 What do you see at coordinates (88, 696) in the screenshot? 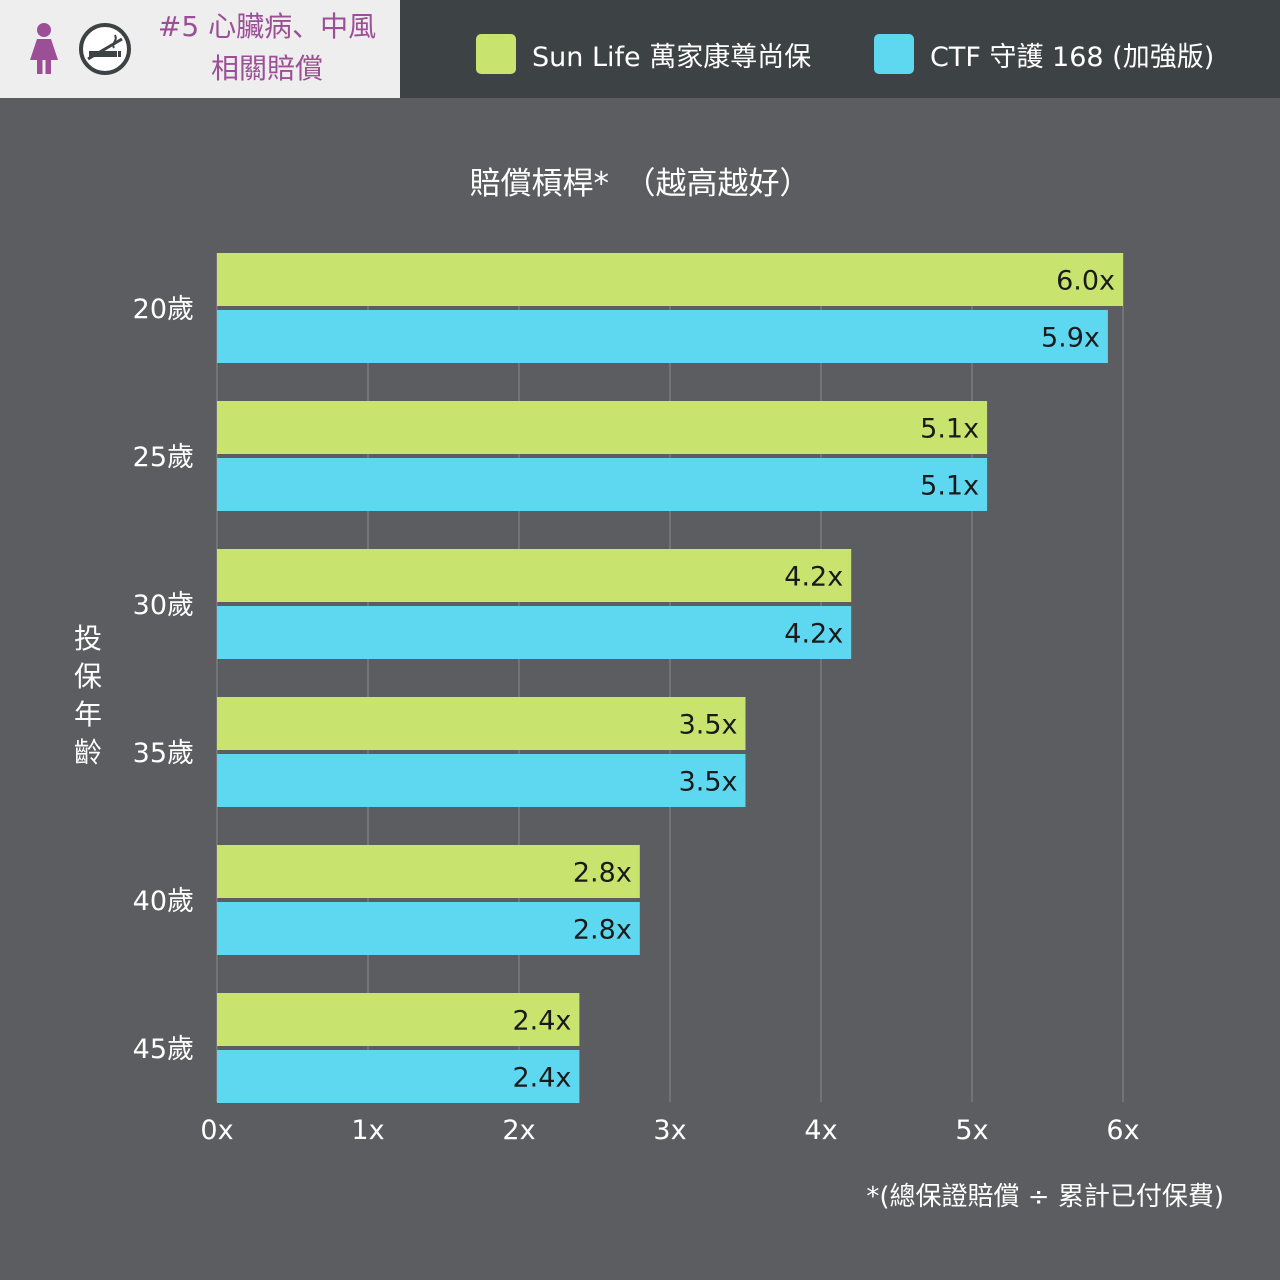
I see `y-axis-label: 投保年齡` at bounding box center [88, 696].